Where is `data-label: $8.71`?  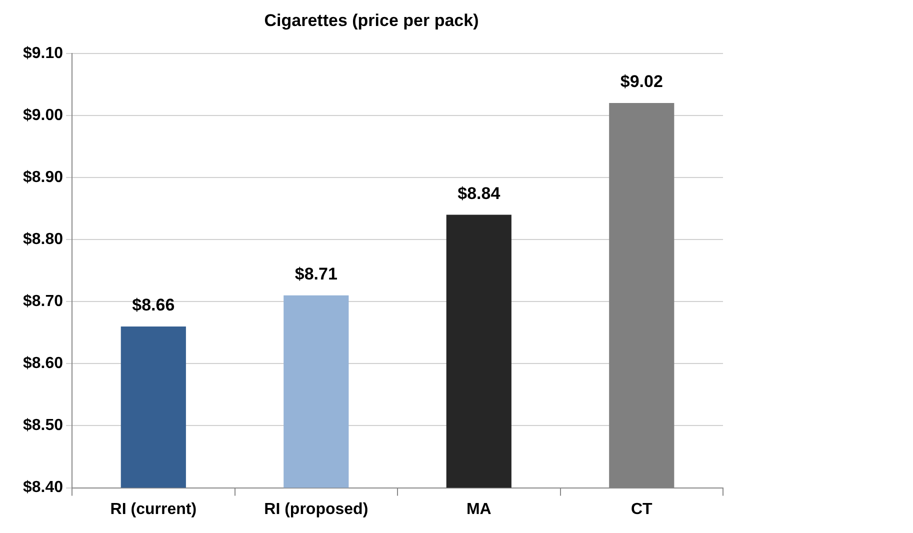
data-label: $8.71 is located at coordinates (316, 274).